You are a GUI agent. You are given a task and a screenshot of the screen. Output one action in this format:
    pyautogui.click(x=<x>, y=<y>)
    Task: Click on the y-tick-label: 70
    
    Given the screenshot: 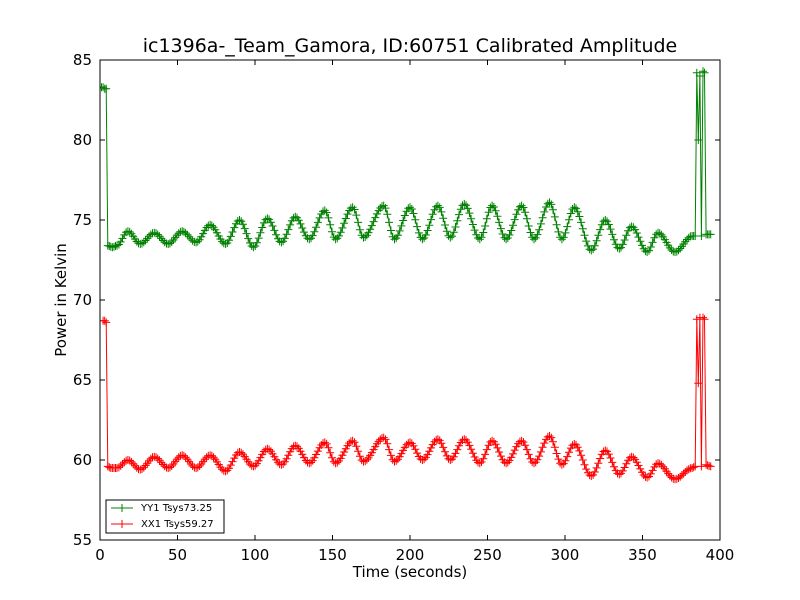 What is the action you would take?
    pyautogui.click(x=82, y=300)
    